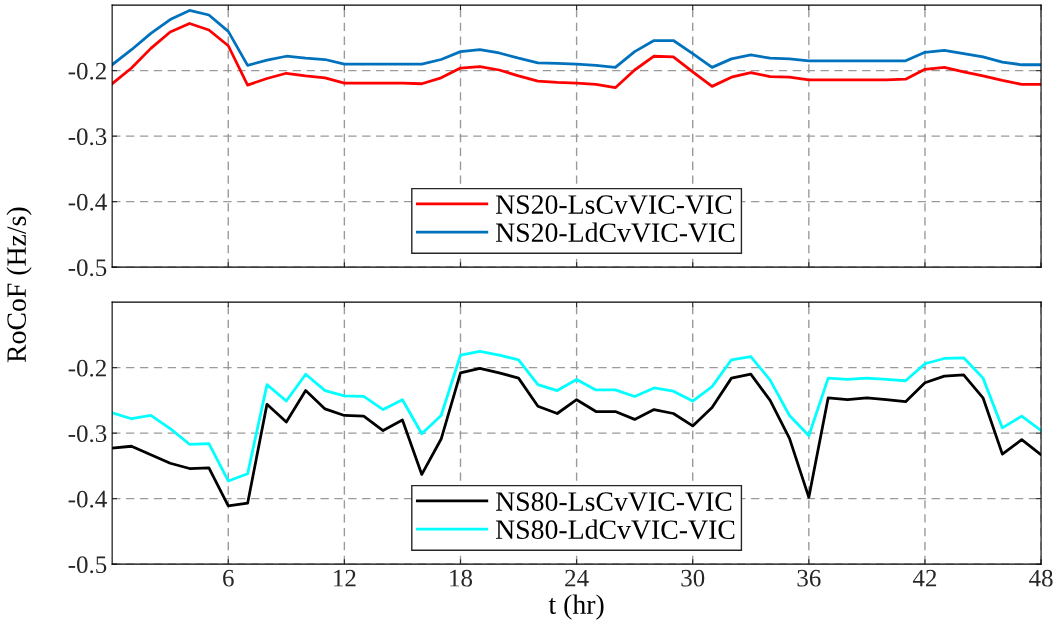 This screenshot has height=644, width=1058. I want to click on x-tick-label: 36, so click(809, 578).